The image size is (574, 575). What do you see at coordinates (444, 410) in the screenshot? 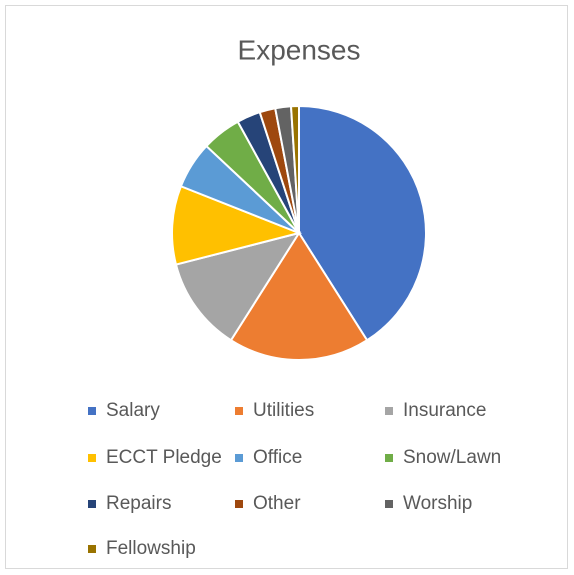
I see `legend-label: Insurance` at bounding box center [444, 410].